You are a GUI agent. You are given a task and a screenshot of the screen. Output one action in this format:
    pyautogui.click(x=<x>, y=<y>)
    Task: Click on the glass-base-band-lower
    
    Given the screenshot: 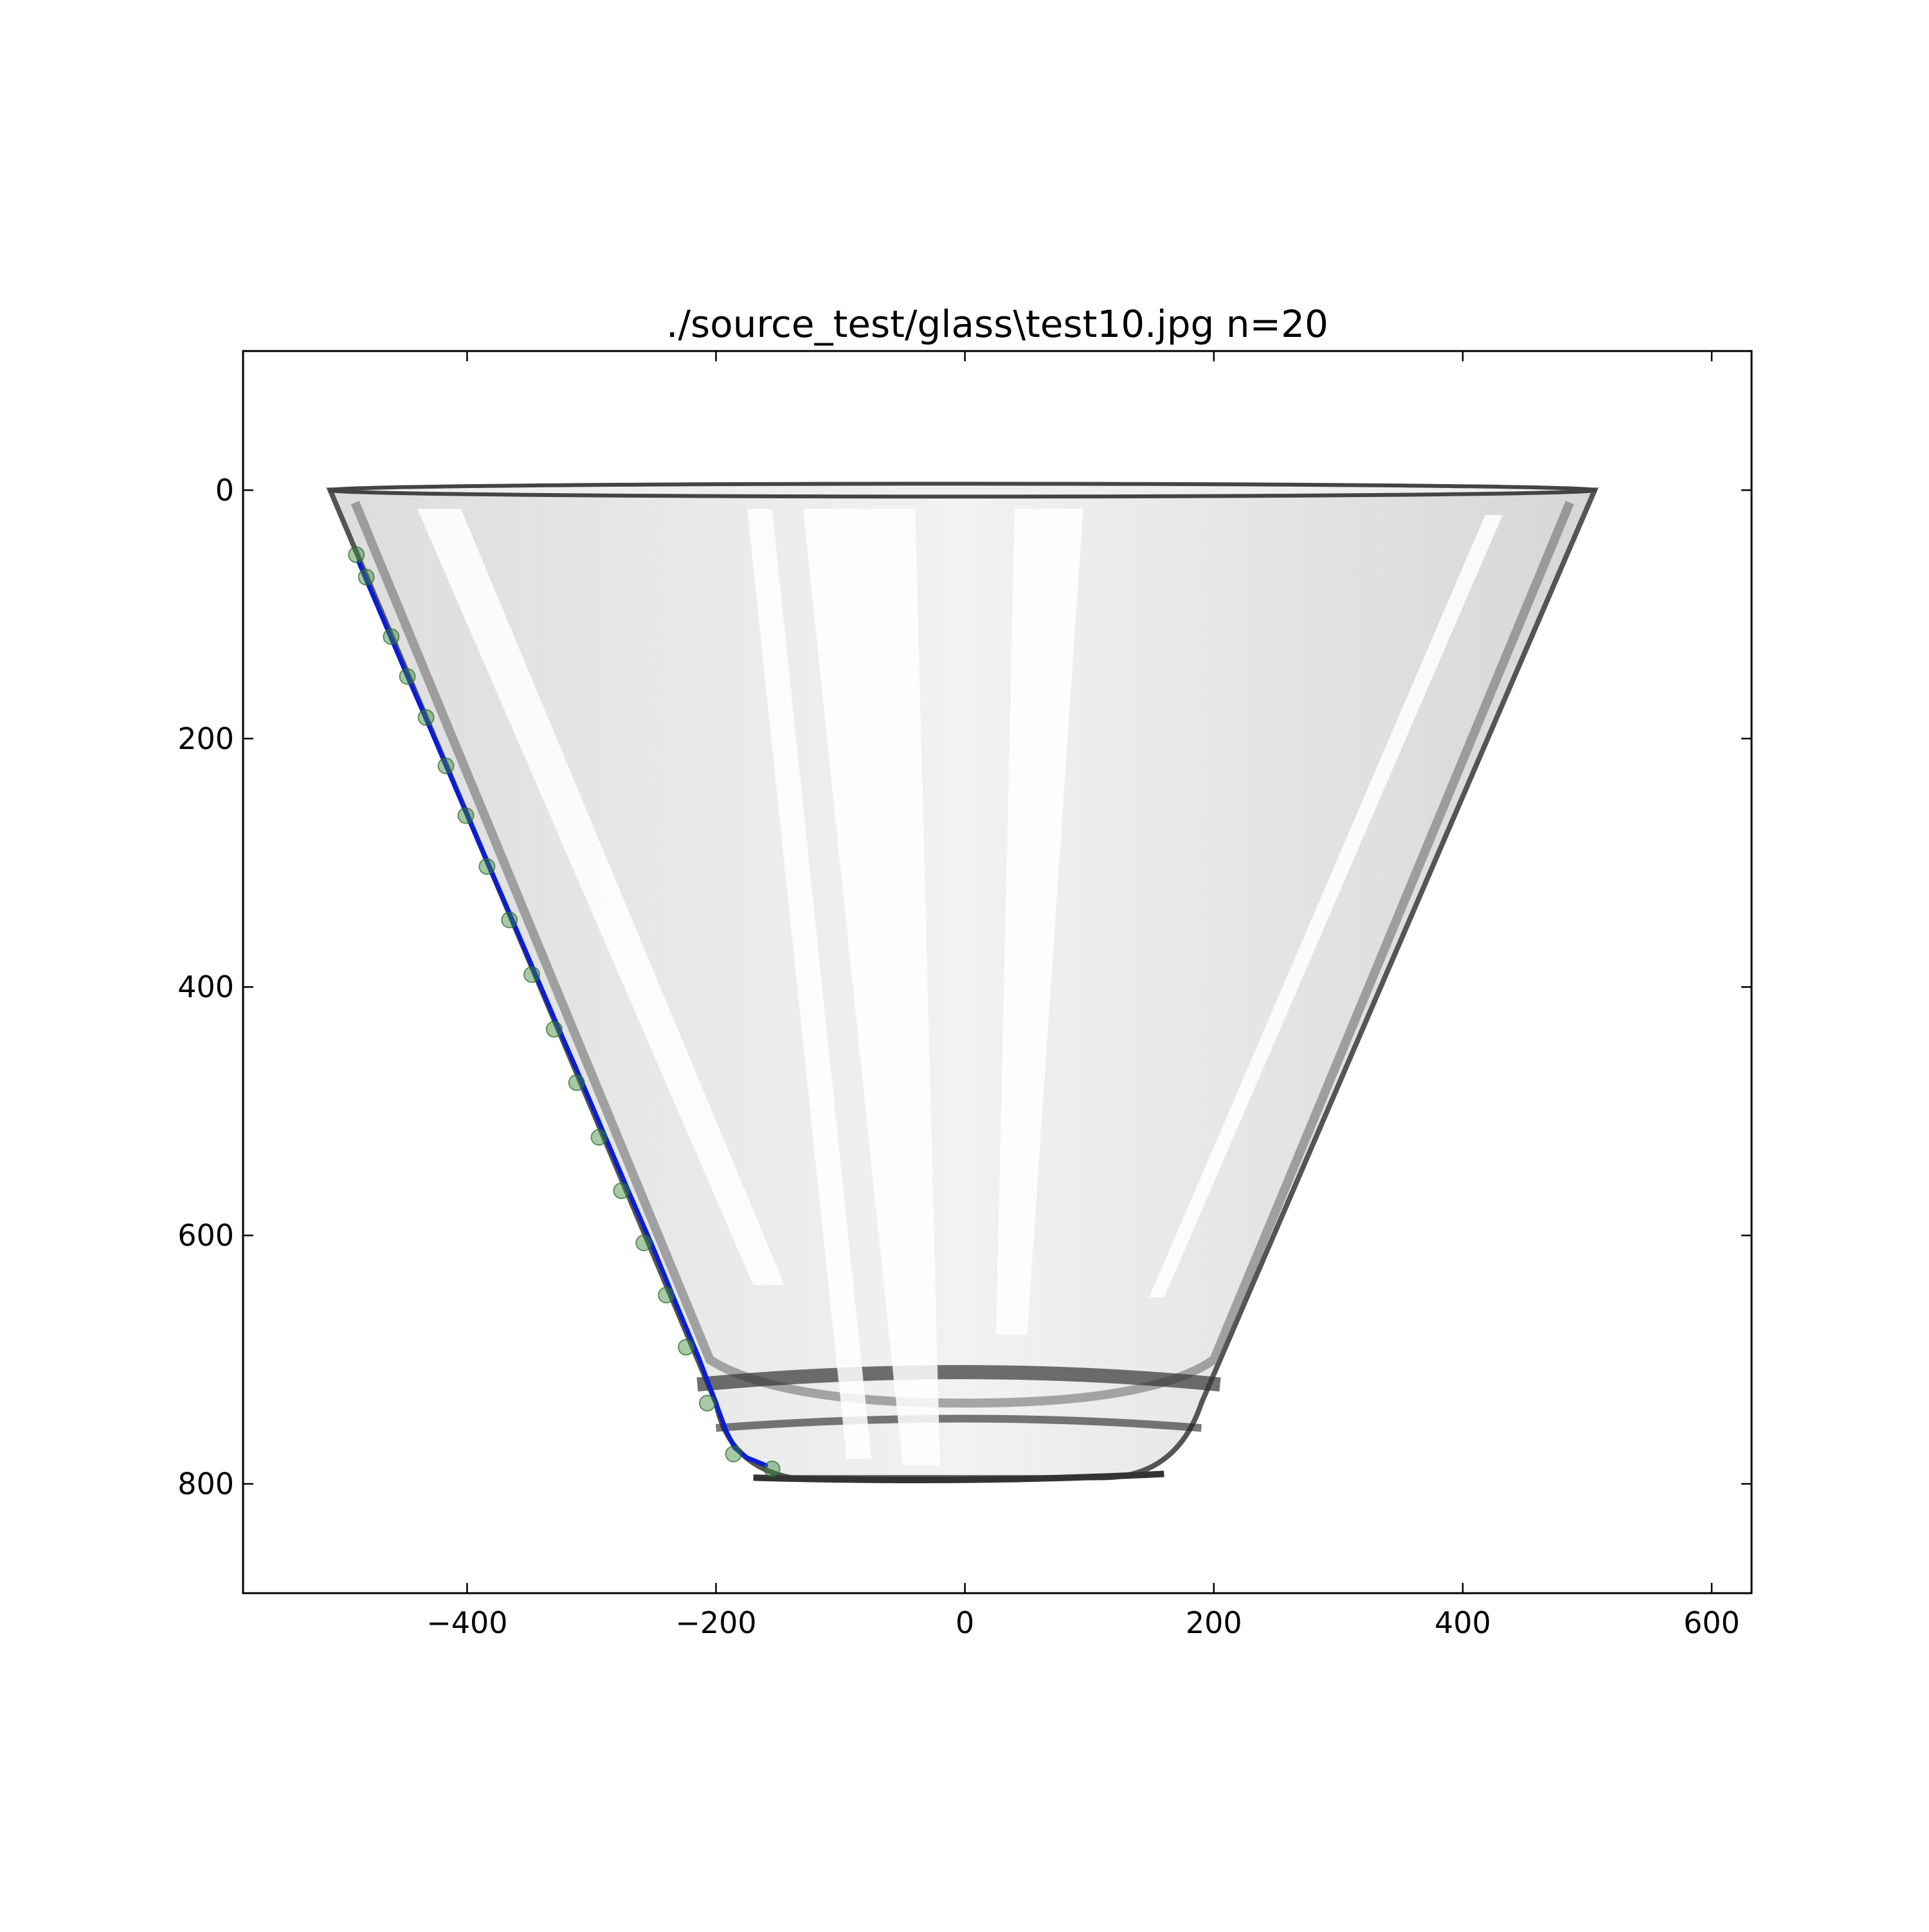 What is the action you would take?
    pyautogui.click(x=959, y=1423)
    